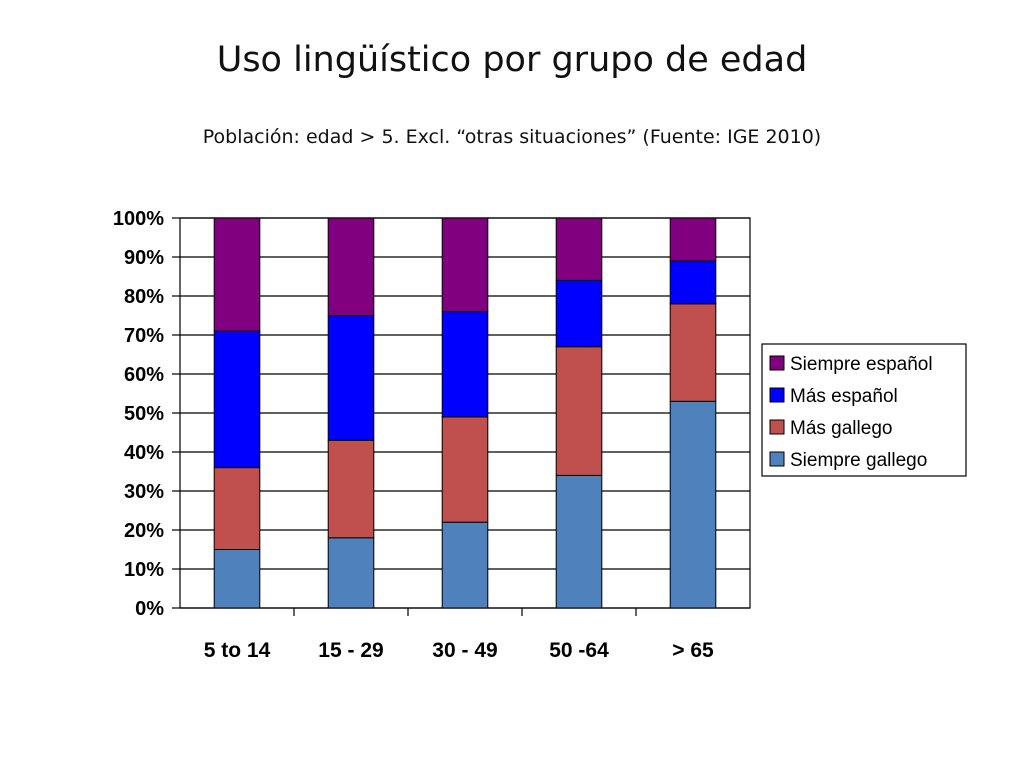  What do you see at coordinates (138, 219) in the screenshot?
I see `y-tick-label: 100%` at bounding box center [138, 219].